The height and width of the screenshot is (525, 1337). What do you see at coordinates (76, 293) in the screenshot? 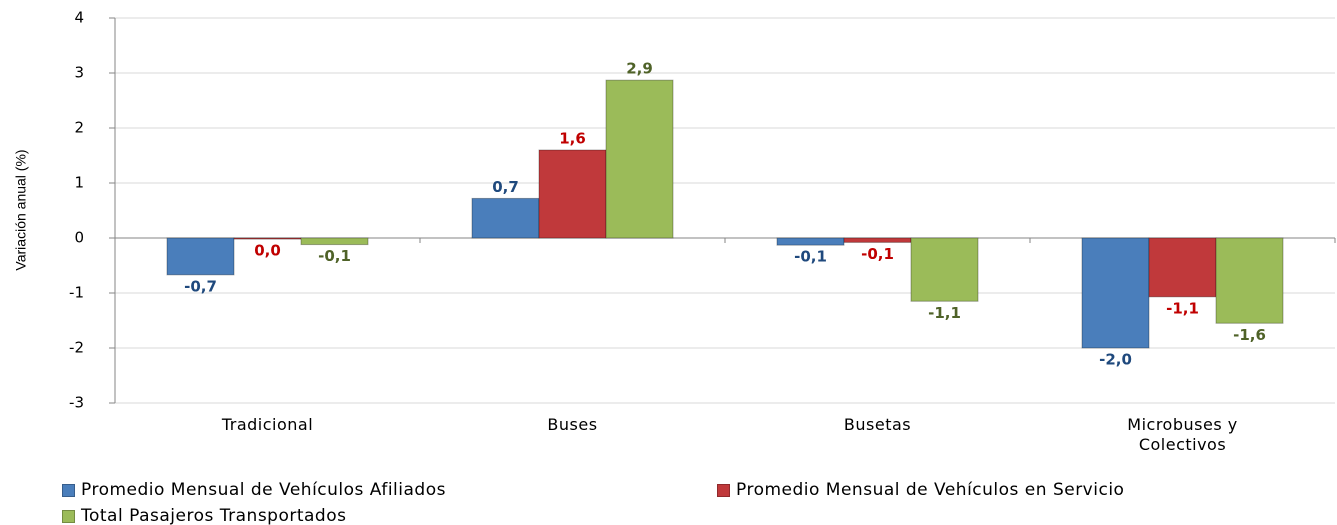
I see `y-tick-label: -1` at bounding box center [76, 293].